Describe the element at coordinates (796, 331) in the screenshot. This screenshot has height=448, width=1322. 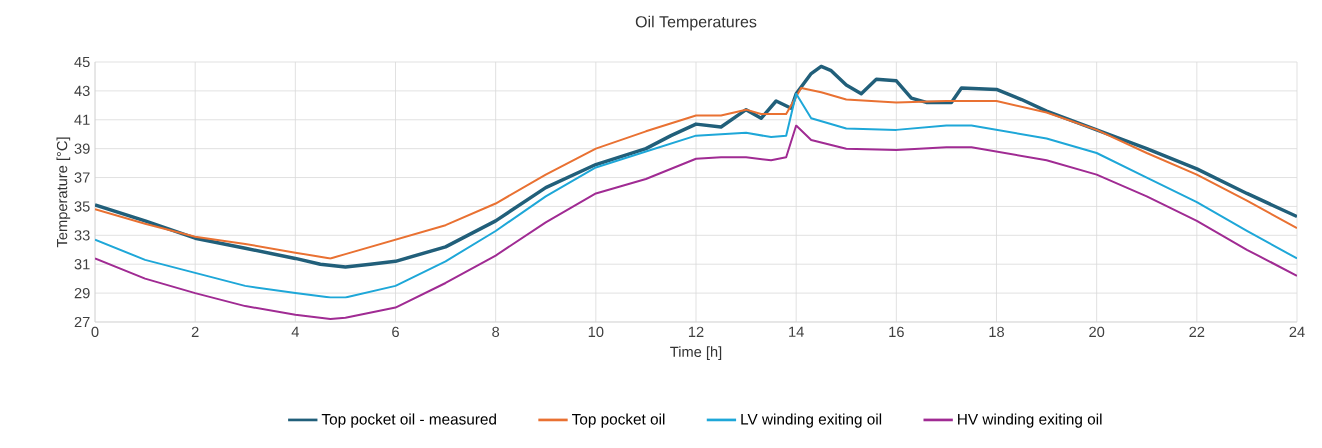
I see `x-tick-label: 14` at that location.